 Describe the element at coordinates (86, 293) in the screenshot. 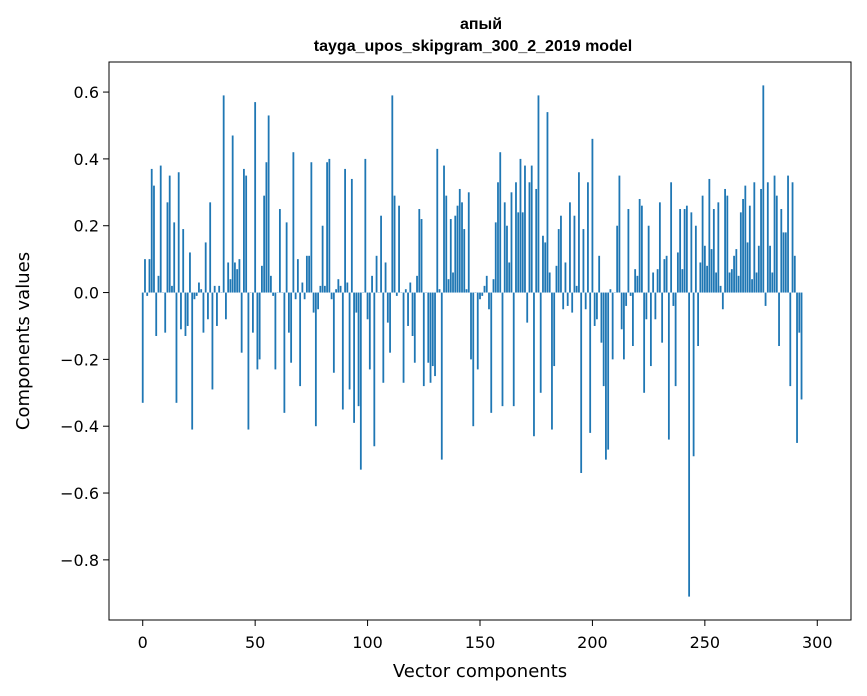

I see `y-tick-label-3: 0.0` at that location.